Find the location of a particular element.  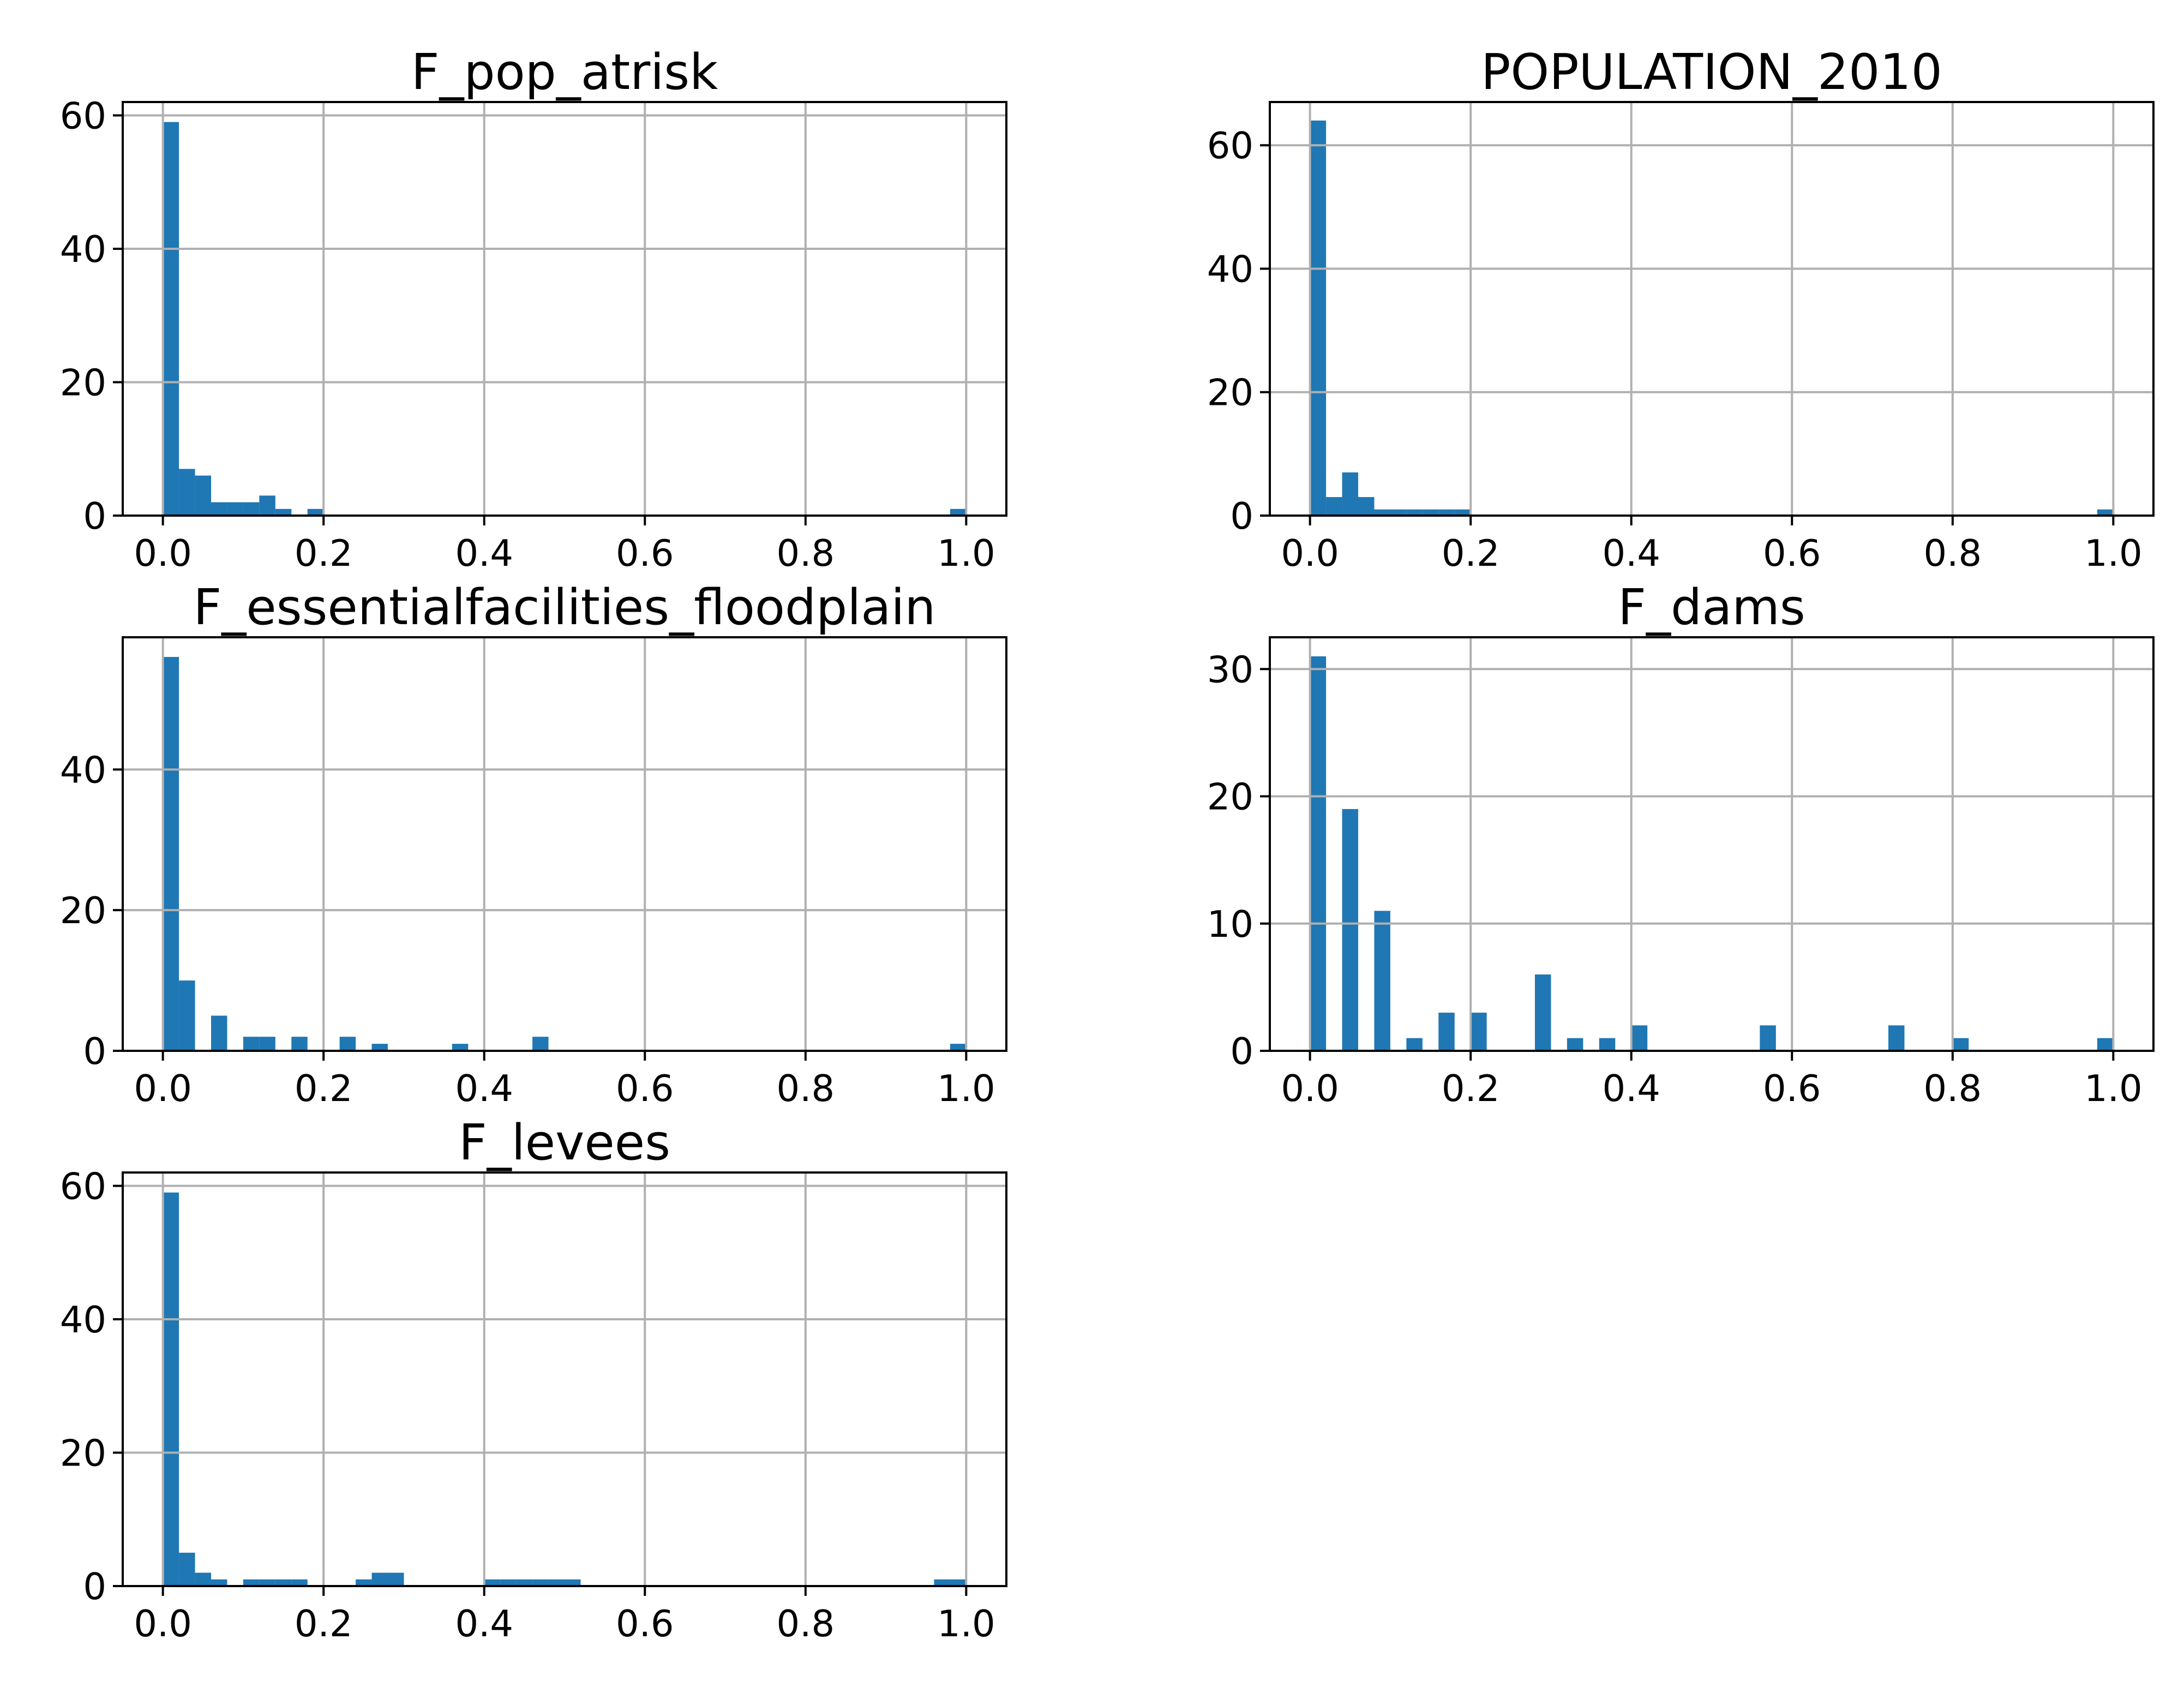

subplot-2: 0.0 0.2 0.4 0.6 0.8 1.0 0 20 40 60 POPULATION_2010 is located at coordinates (1681, 309).